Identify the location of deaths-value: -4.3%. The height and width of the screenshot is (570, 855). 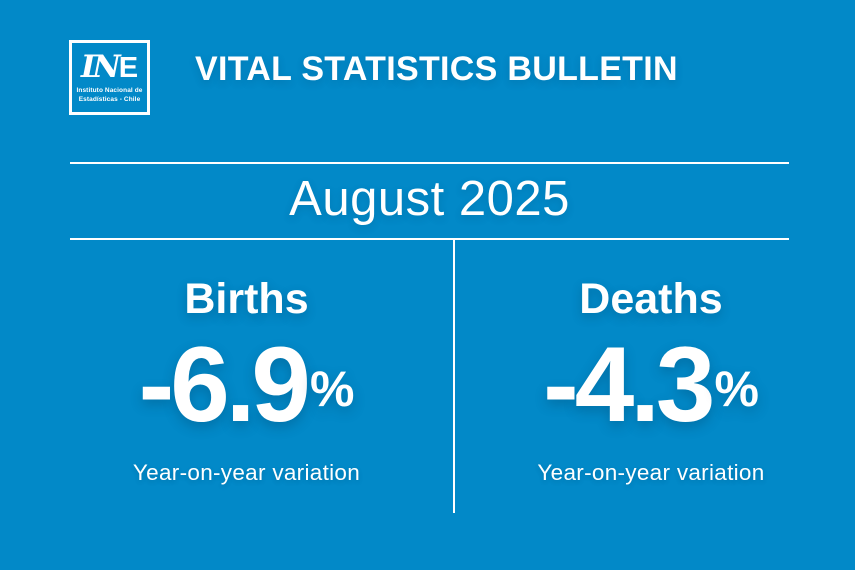
(651, 384).